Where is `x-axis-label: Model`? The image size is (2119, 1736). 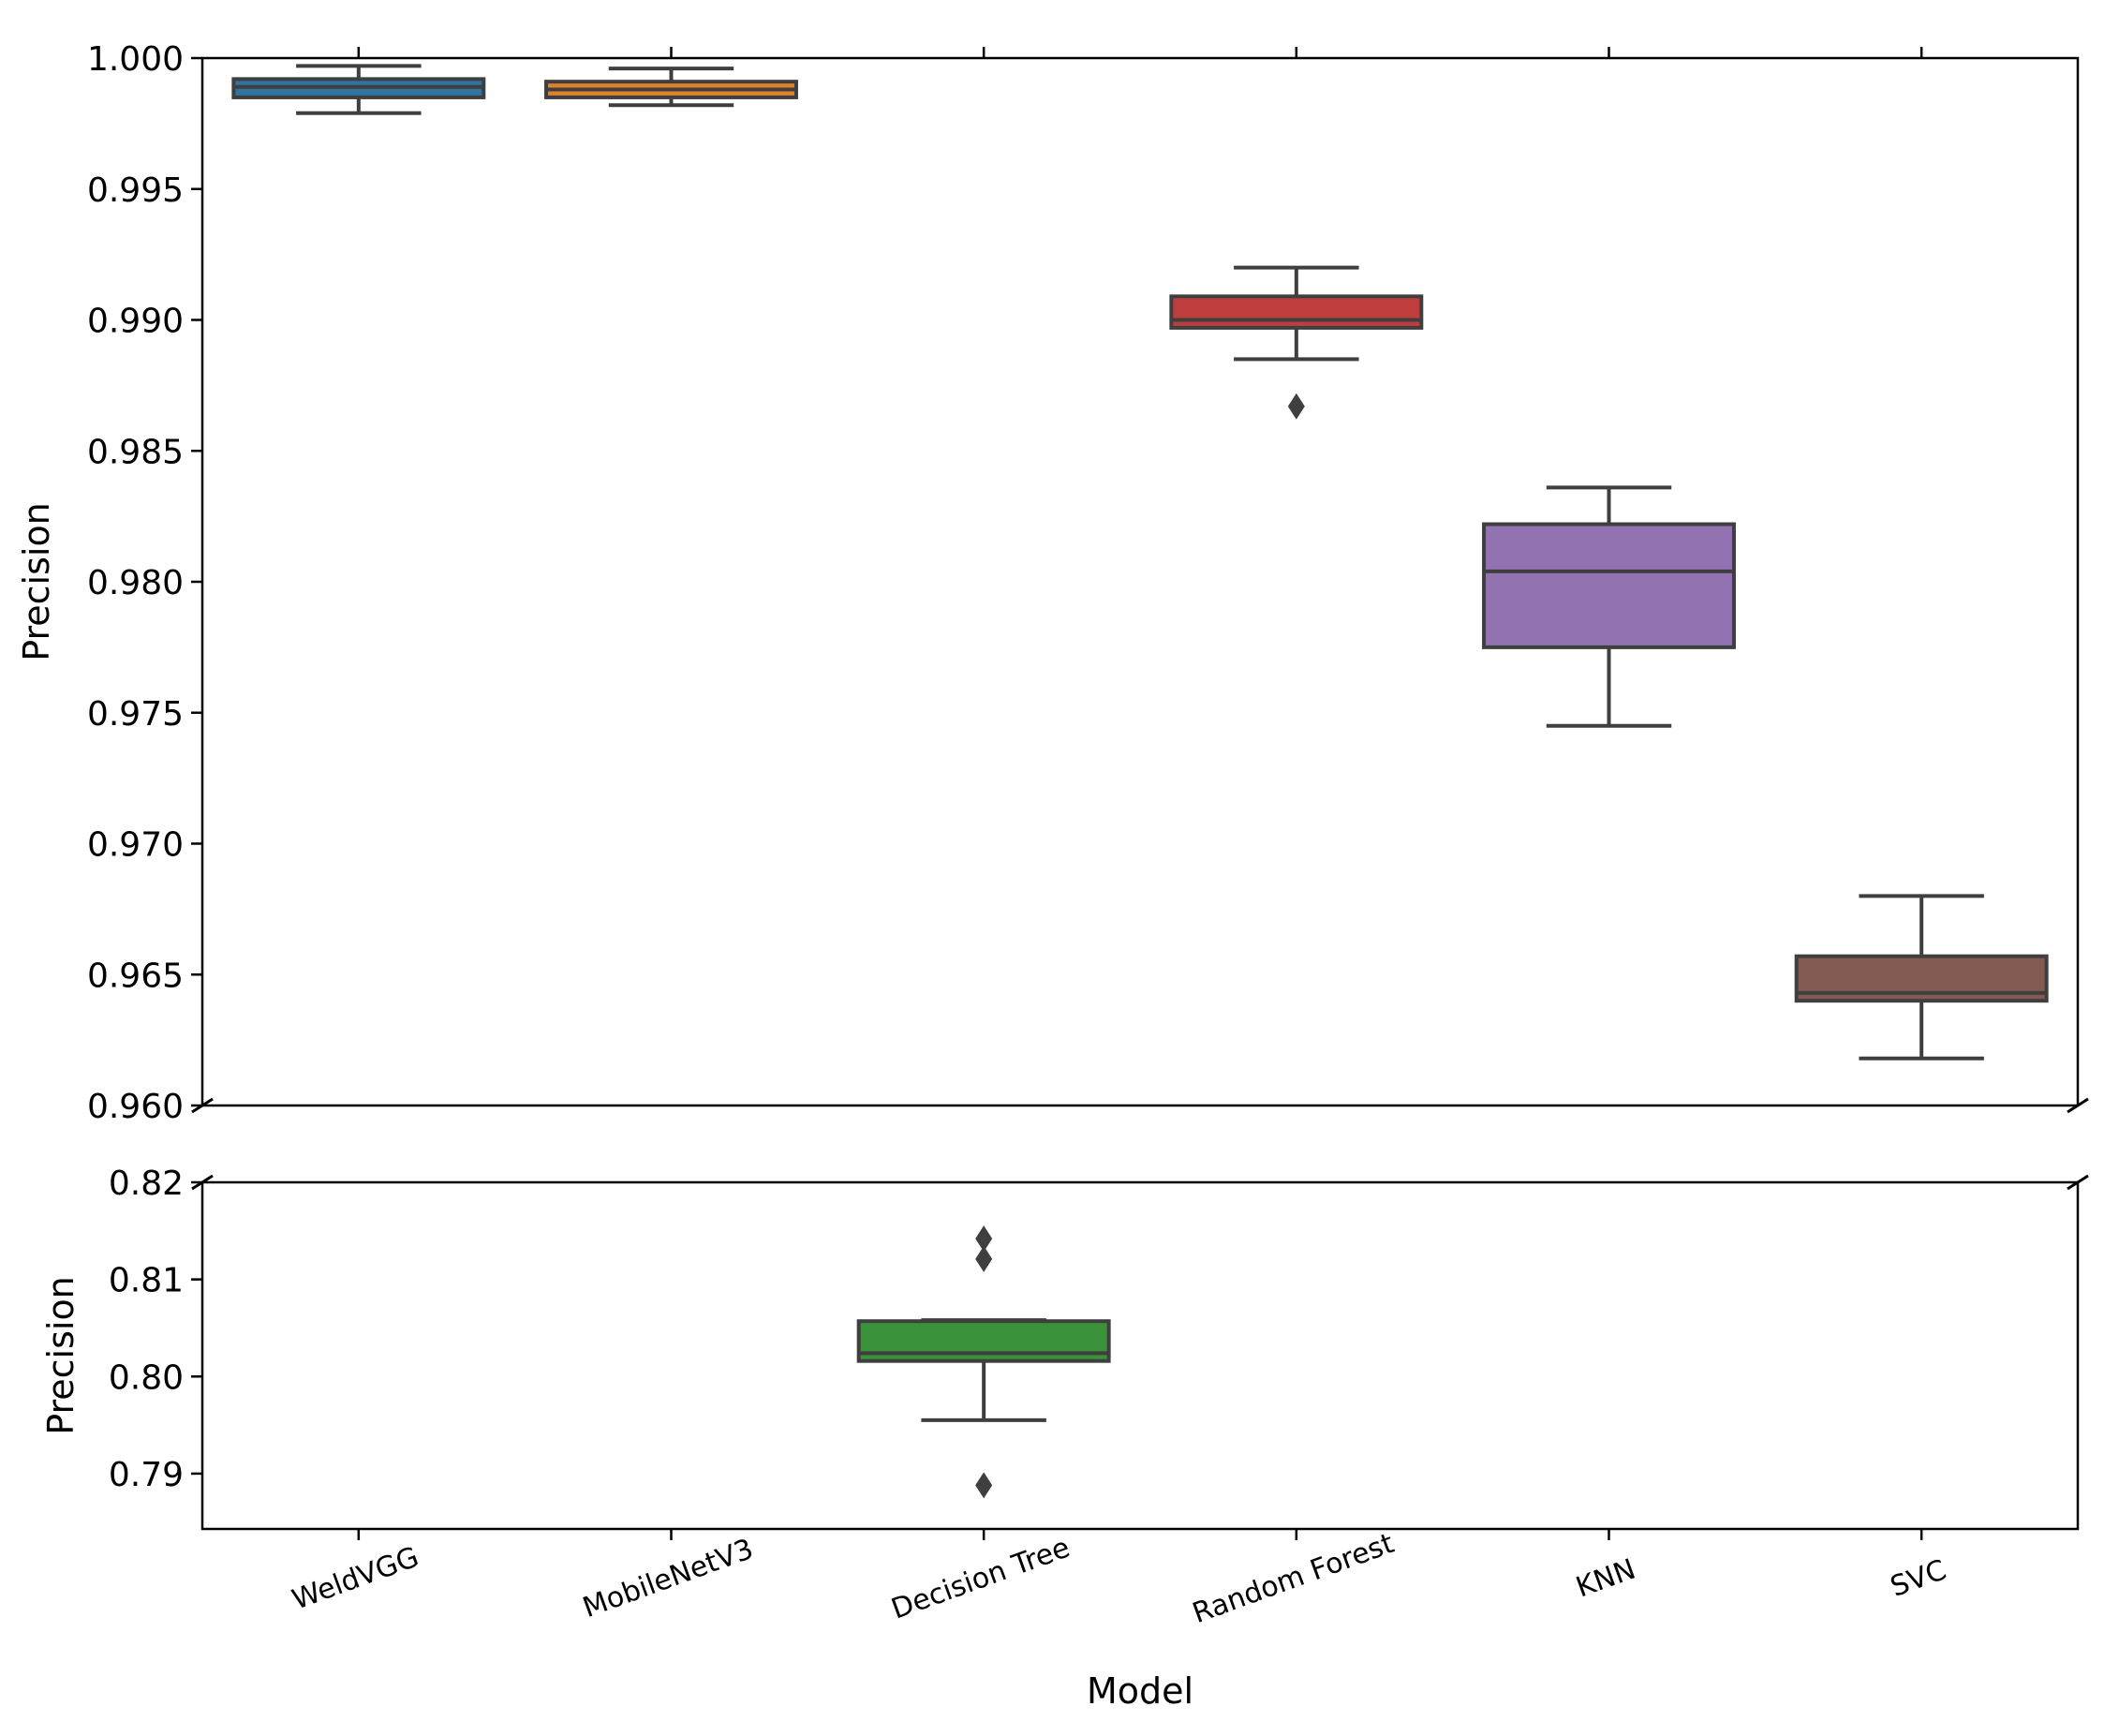 x-axis-label: Model is located at coordinates (1140, 1691).